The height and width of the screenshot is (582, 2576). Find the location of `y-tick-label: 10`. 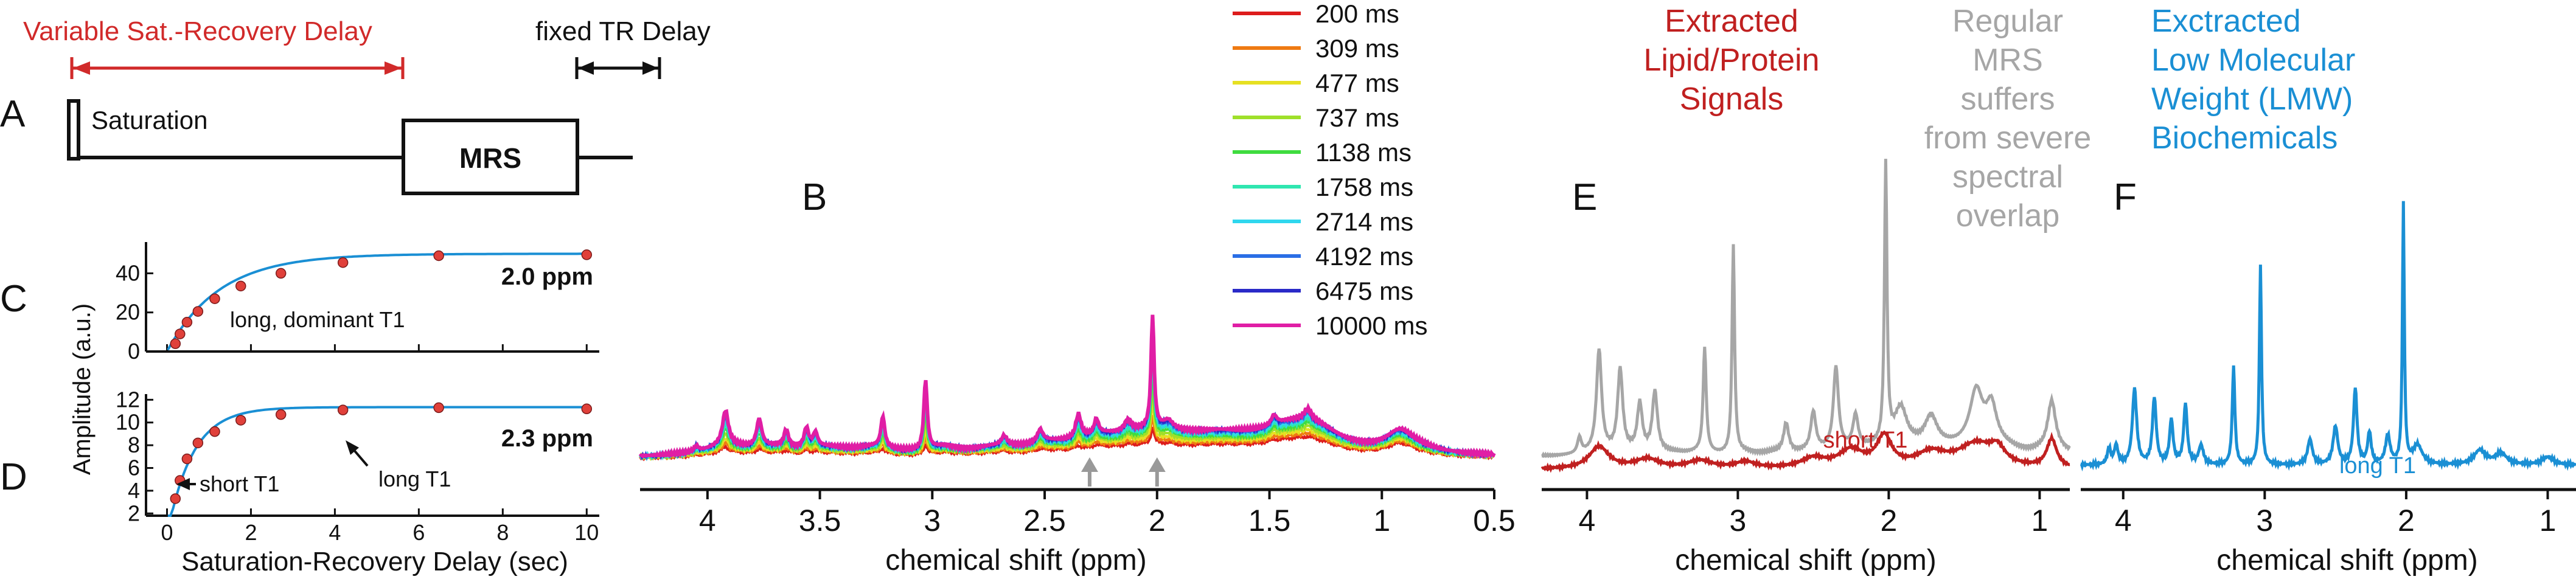

y-tick-label: 10 is located at coordinates (128, 422).